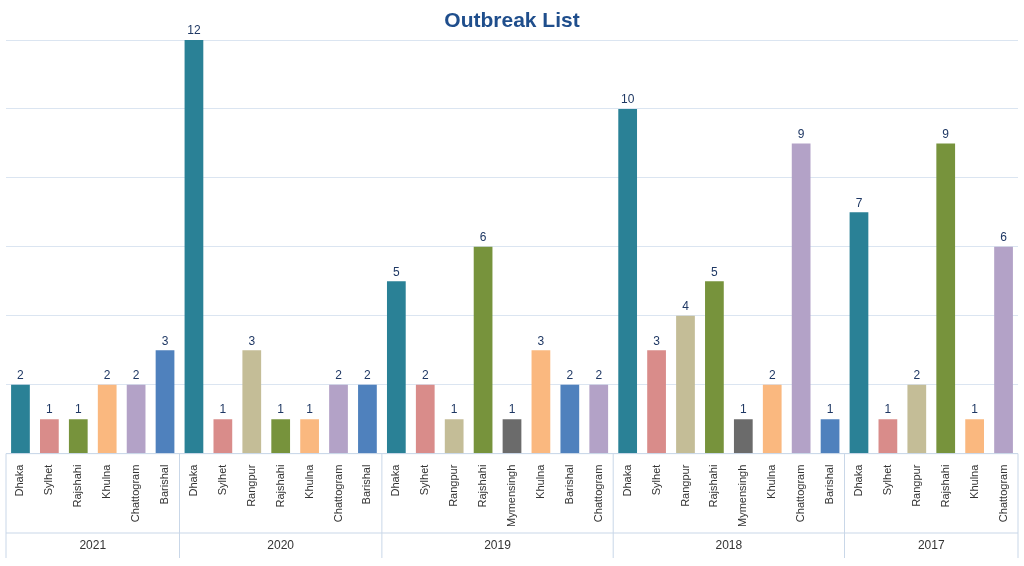 This screenshot has height=566, width=1024. Describe the element at coordinates (627, 99) in the screenshot. I see `data-label: 10` at that location.